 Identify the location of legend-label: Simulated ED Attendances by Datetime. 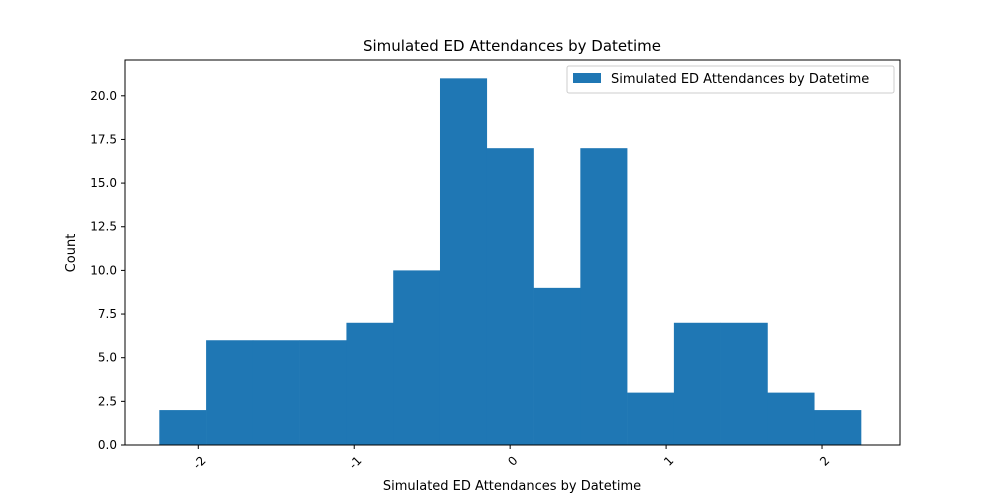
(740, 79).